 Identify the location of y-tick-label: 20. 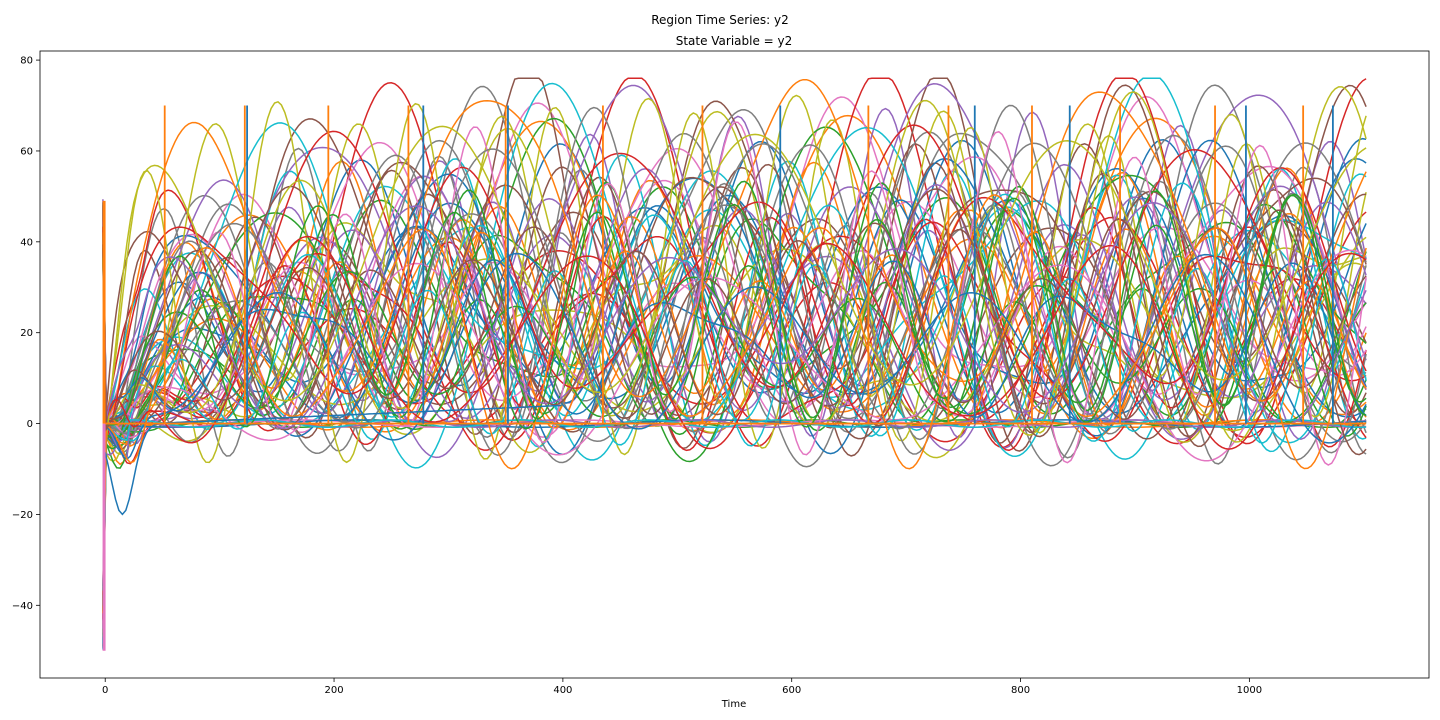
(26, 333).